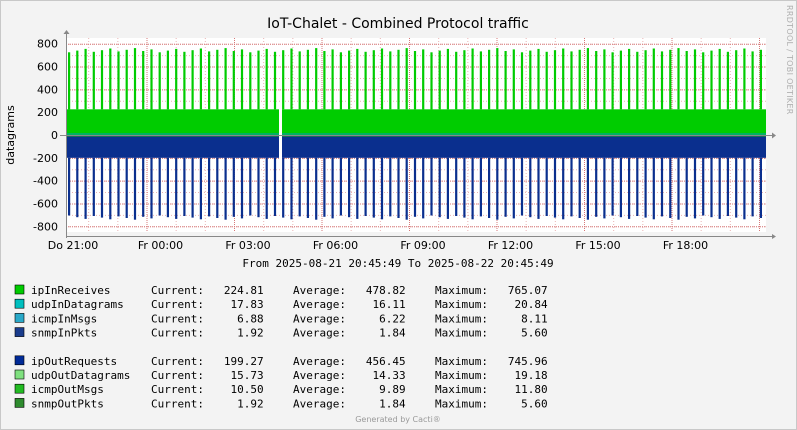 The width and height of the screenshot is (797, 430). Describe the element at coordinates (491, 333) in the screenshot. I see `legend-maximum: Maximum: 5.60` at that location.